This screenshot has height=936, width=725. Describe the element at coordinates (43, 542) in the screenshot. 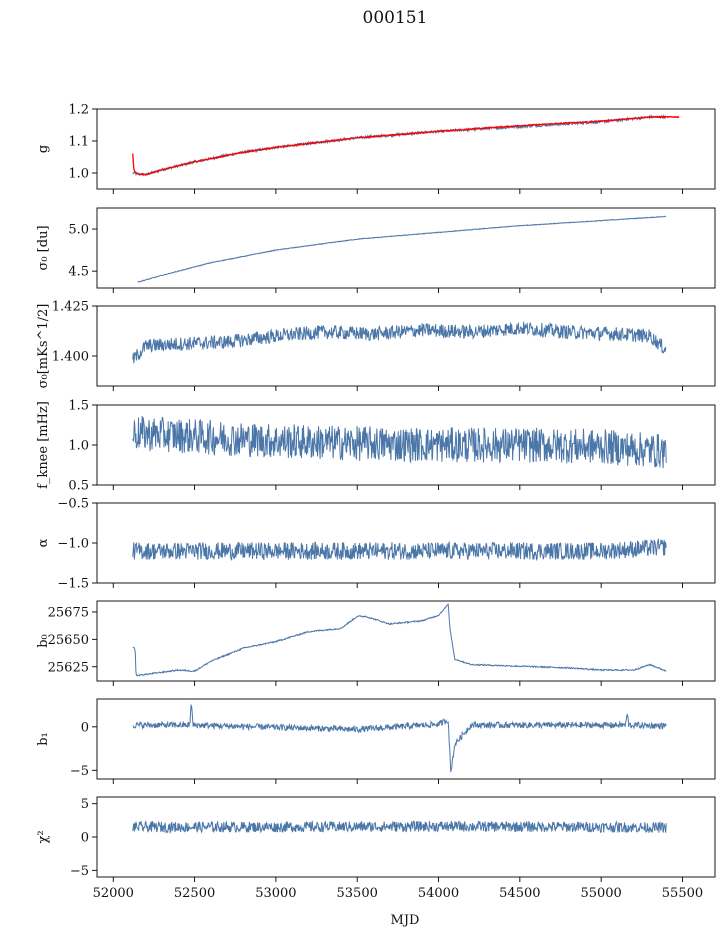

I see `y-axis-label: α` at that location.